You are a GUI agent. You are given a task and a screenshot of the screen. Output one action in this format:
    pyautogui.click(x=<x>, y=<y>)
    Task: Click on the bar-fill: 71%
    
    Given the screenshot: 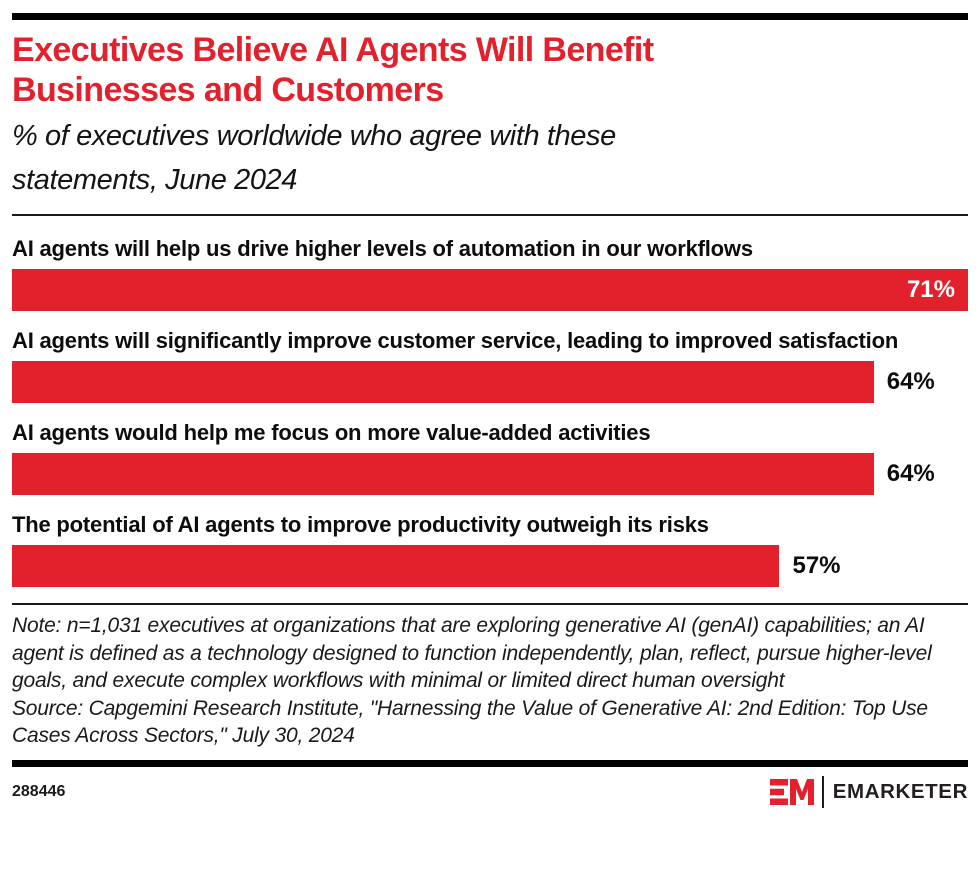 What is the action you would take?
    pyautogui.click(x=490, y=290)
    